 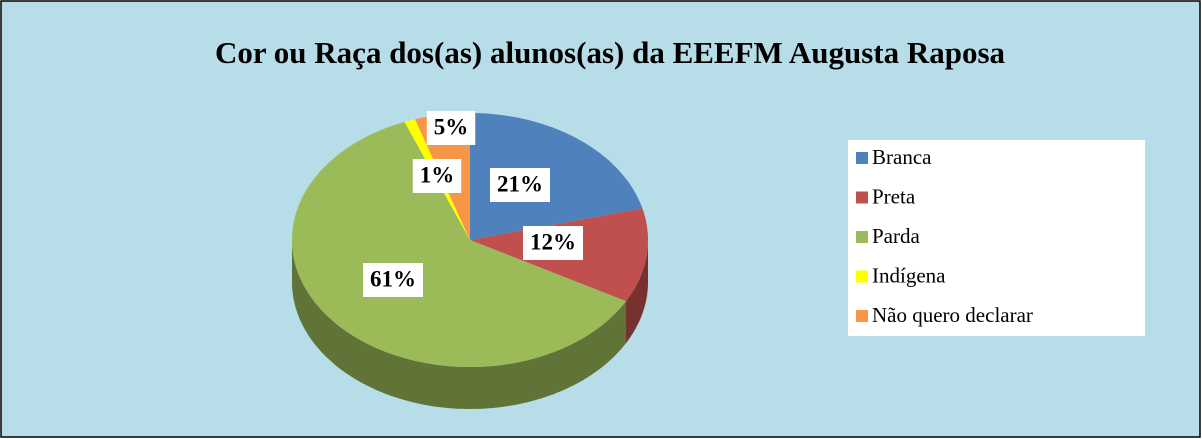 I want to click on legend-label: Parda, so click(x=896, y=236).